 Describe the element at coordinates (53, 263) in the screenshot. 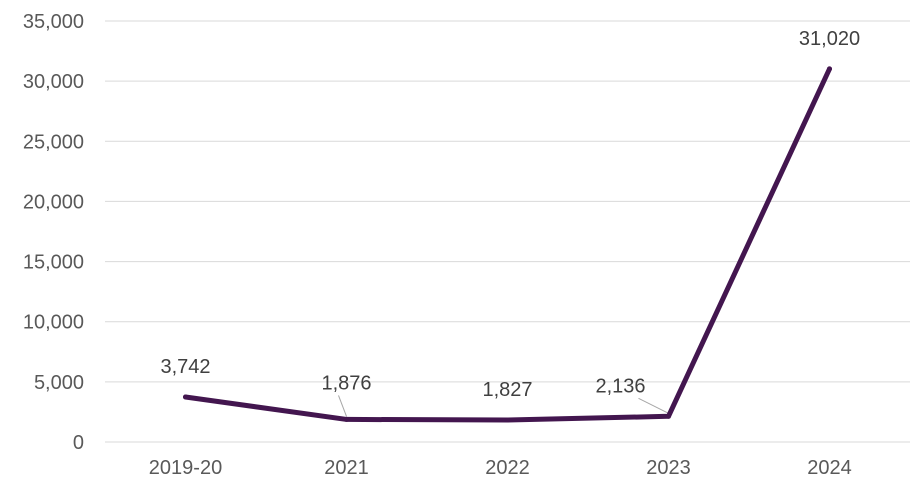

I see `y-tick-label: 15,000` at that location.